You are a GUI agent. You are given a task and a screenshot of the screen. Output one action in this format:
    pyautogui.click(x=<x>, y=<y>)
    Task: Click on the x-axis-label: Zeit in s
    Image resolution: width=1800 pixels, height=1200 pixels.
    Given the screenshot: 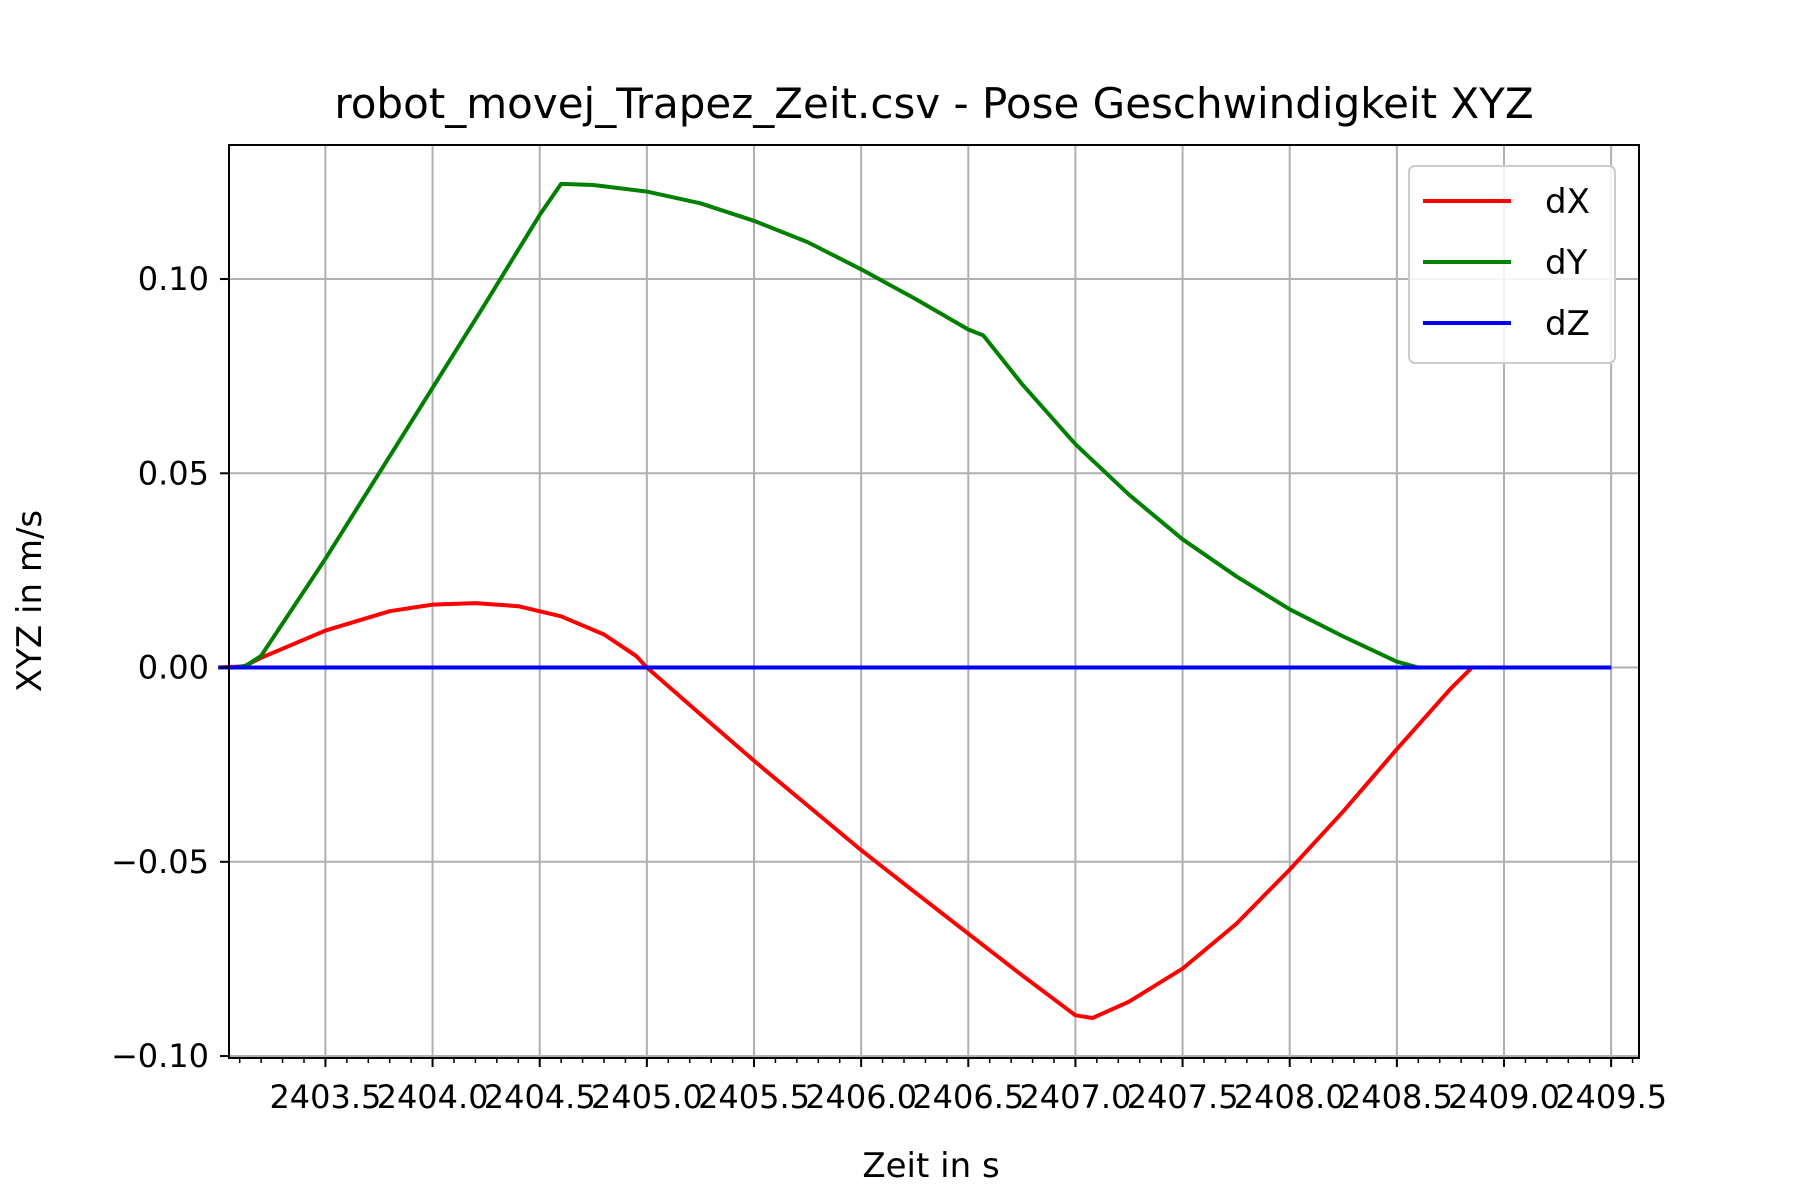 What is the action you would take?
    pyautogui.click(x=930, y=1166)
    